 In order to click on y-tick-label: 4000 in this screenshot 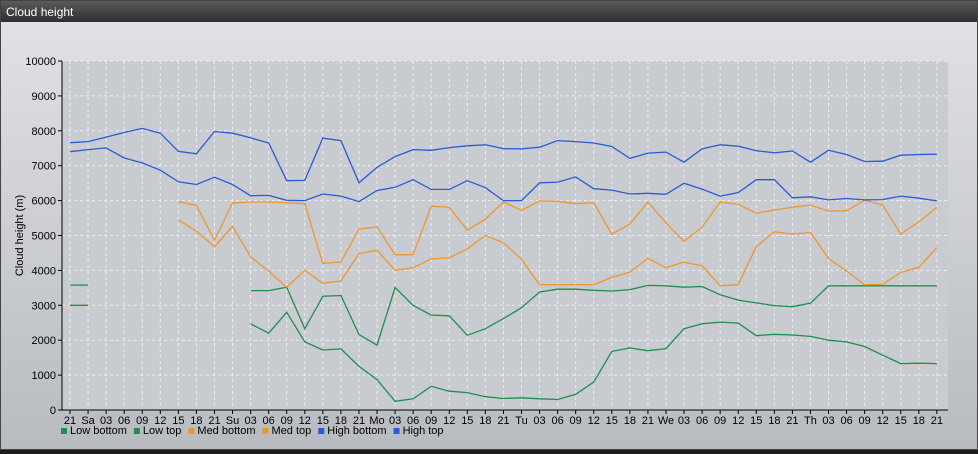, I will do `click(44, 271)`.